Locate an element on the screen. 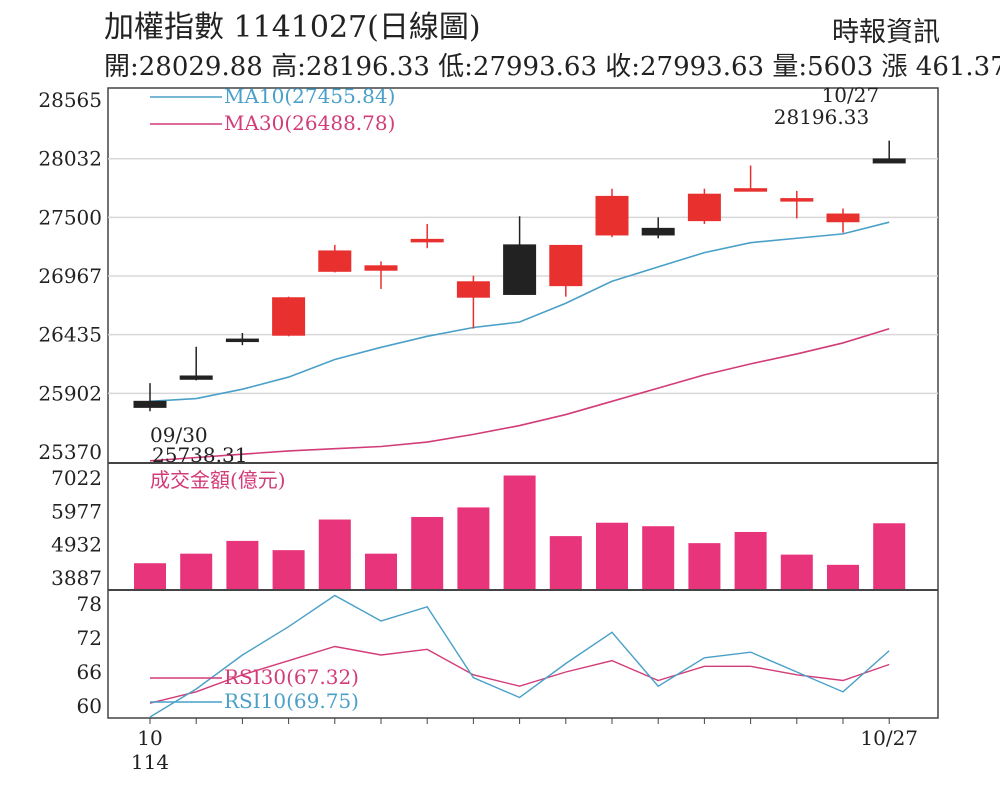  y-tick-label: 66 is located at coordinates (89, 672).